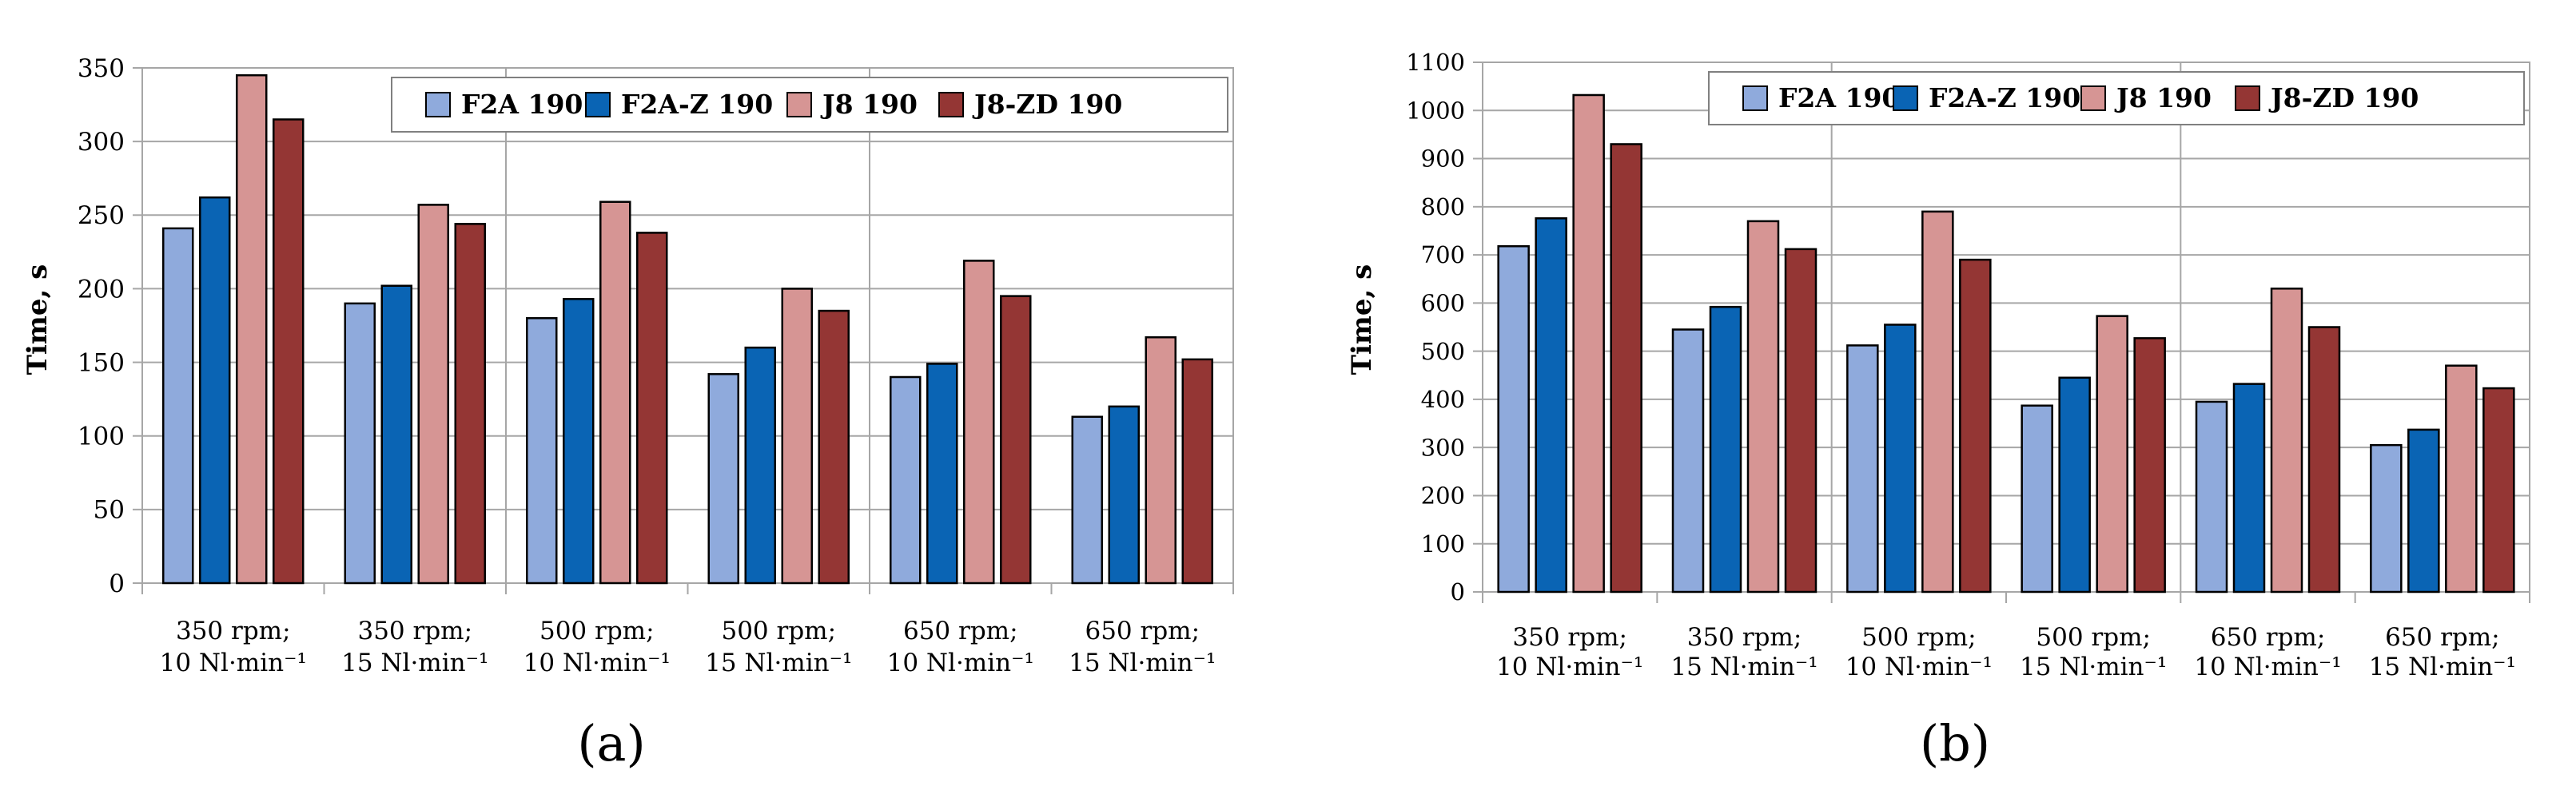 The height and width of the screenshot is (802, 2576). What do you see at coordinates (1443, 303) in the screenshot?
I see `y-tick-label: 600` at bounding box center [1443, 303].